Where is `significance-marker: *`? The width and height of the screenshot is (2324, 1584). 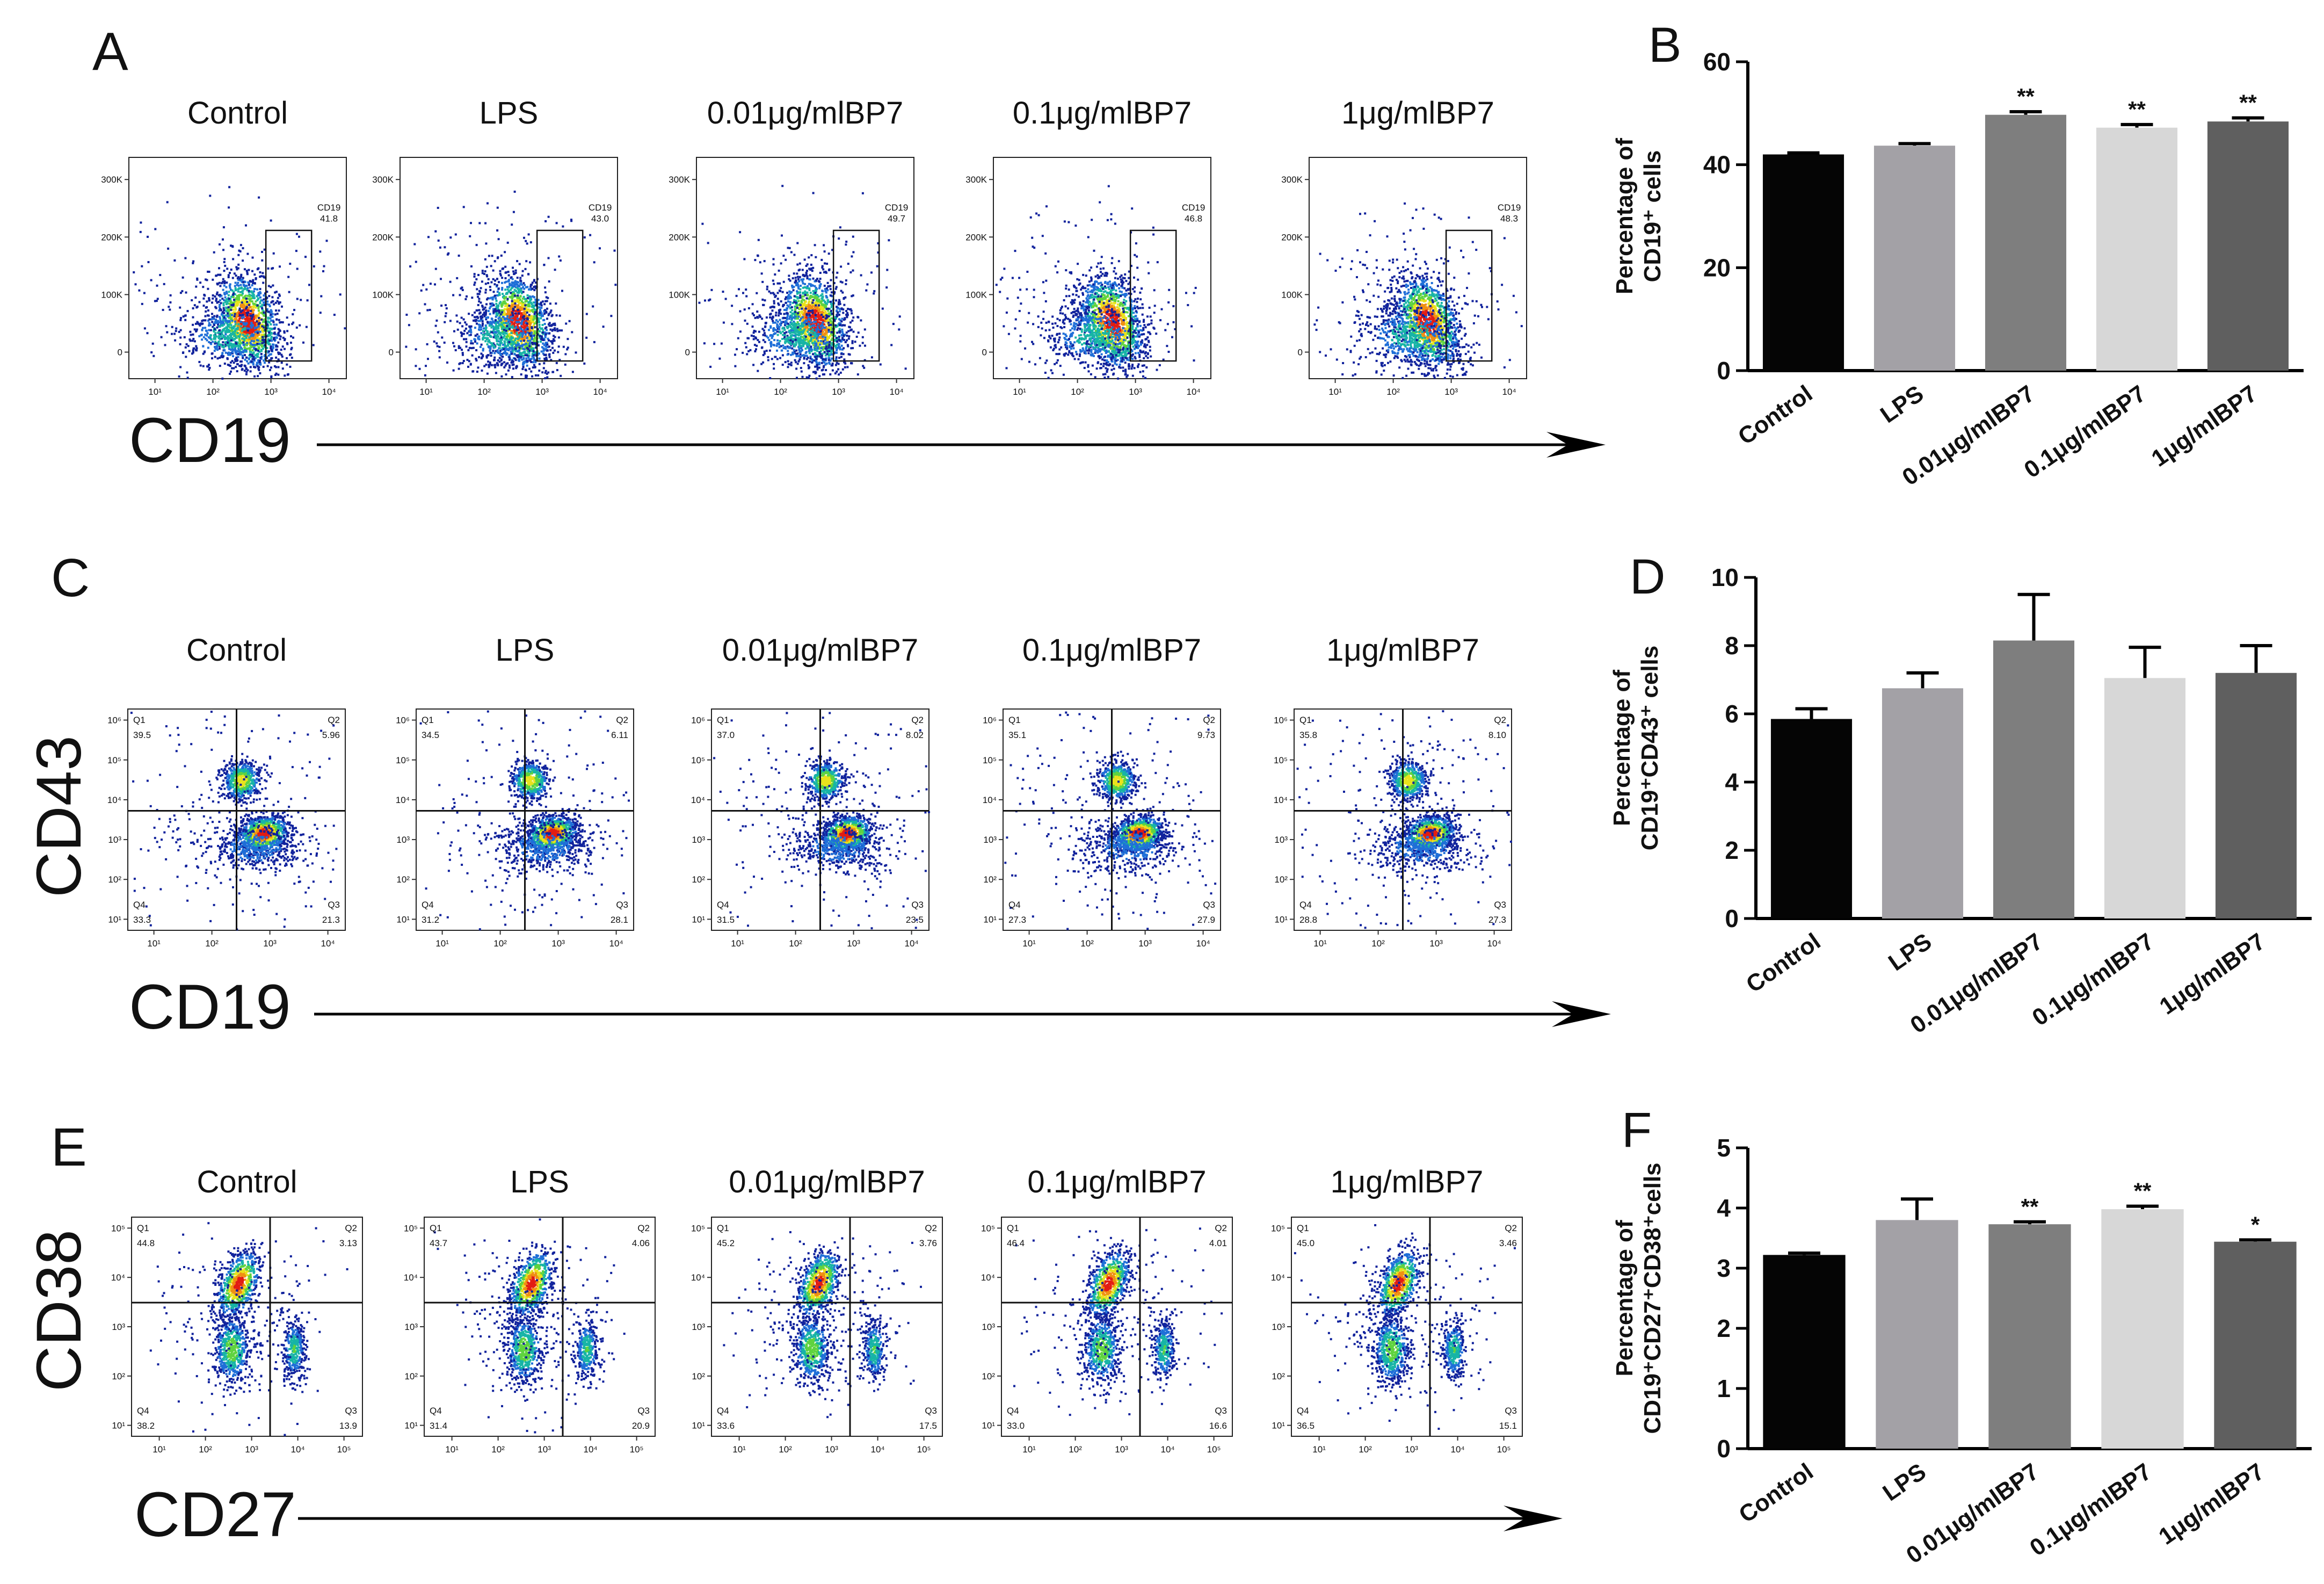 significance-marker: * is located at coordinates (2255, 1224).